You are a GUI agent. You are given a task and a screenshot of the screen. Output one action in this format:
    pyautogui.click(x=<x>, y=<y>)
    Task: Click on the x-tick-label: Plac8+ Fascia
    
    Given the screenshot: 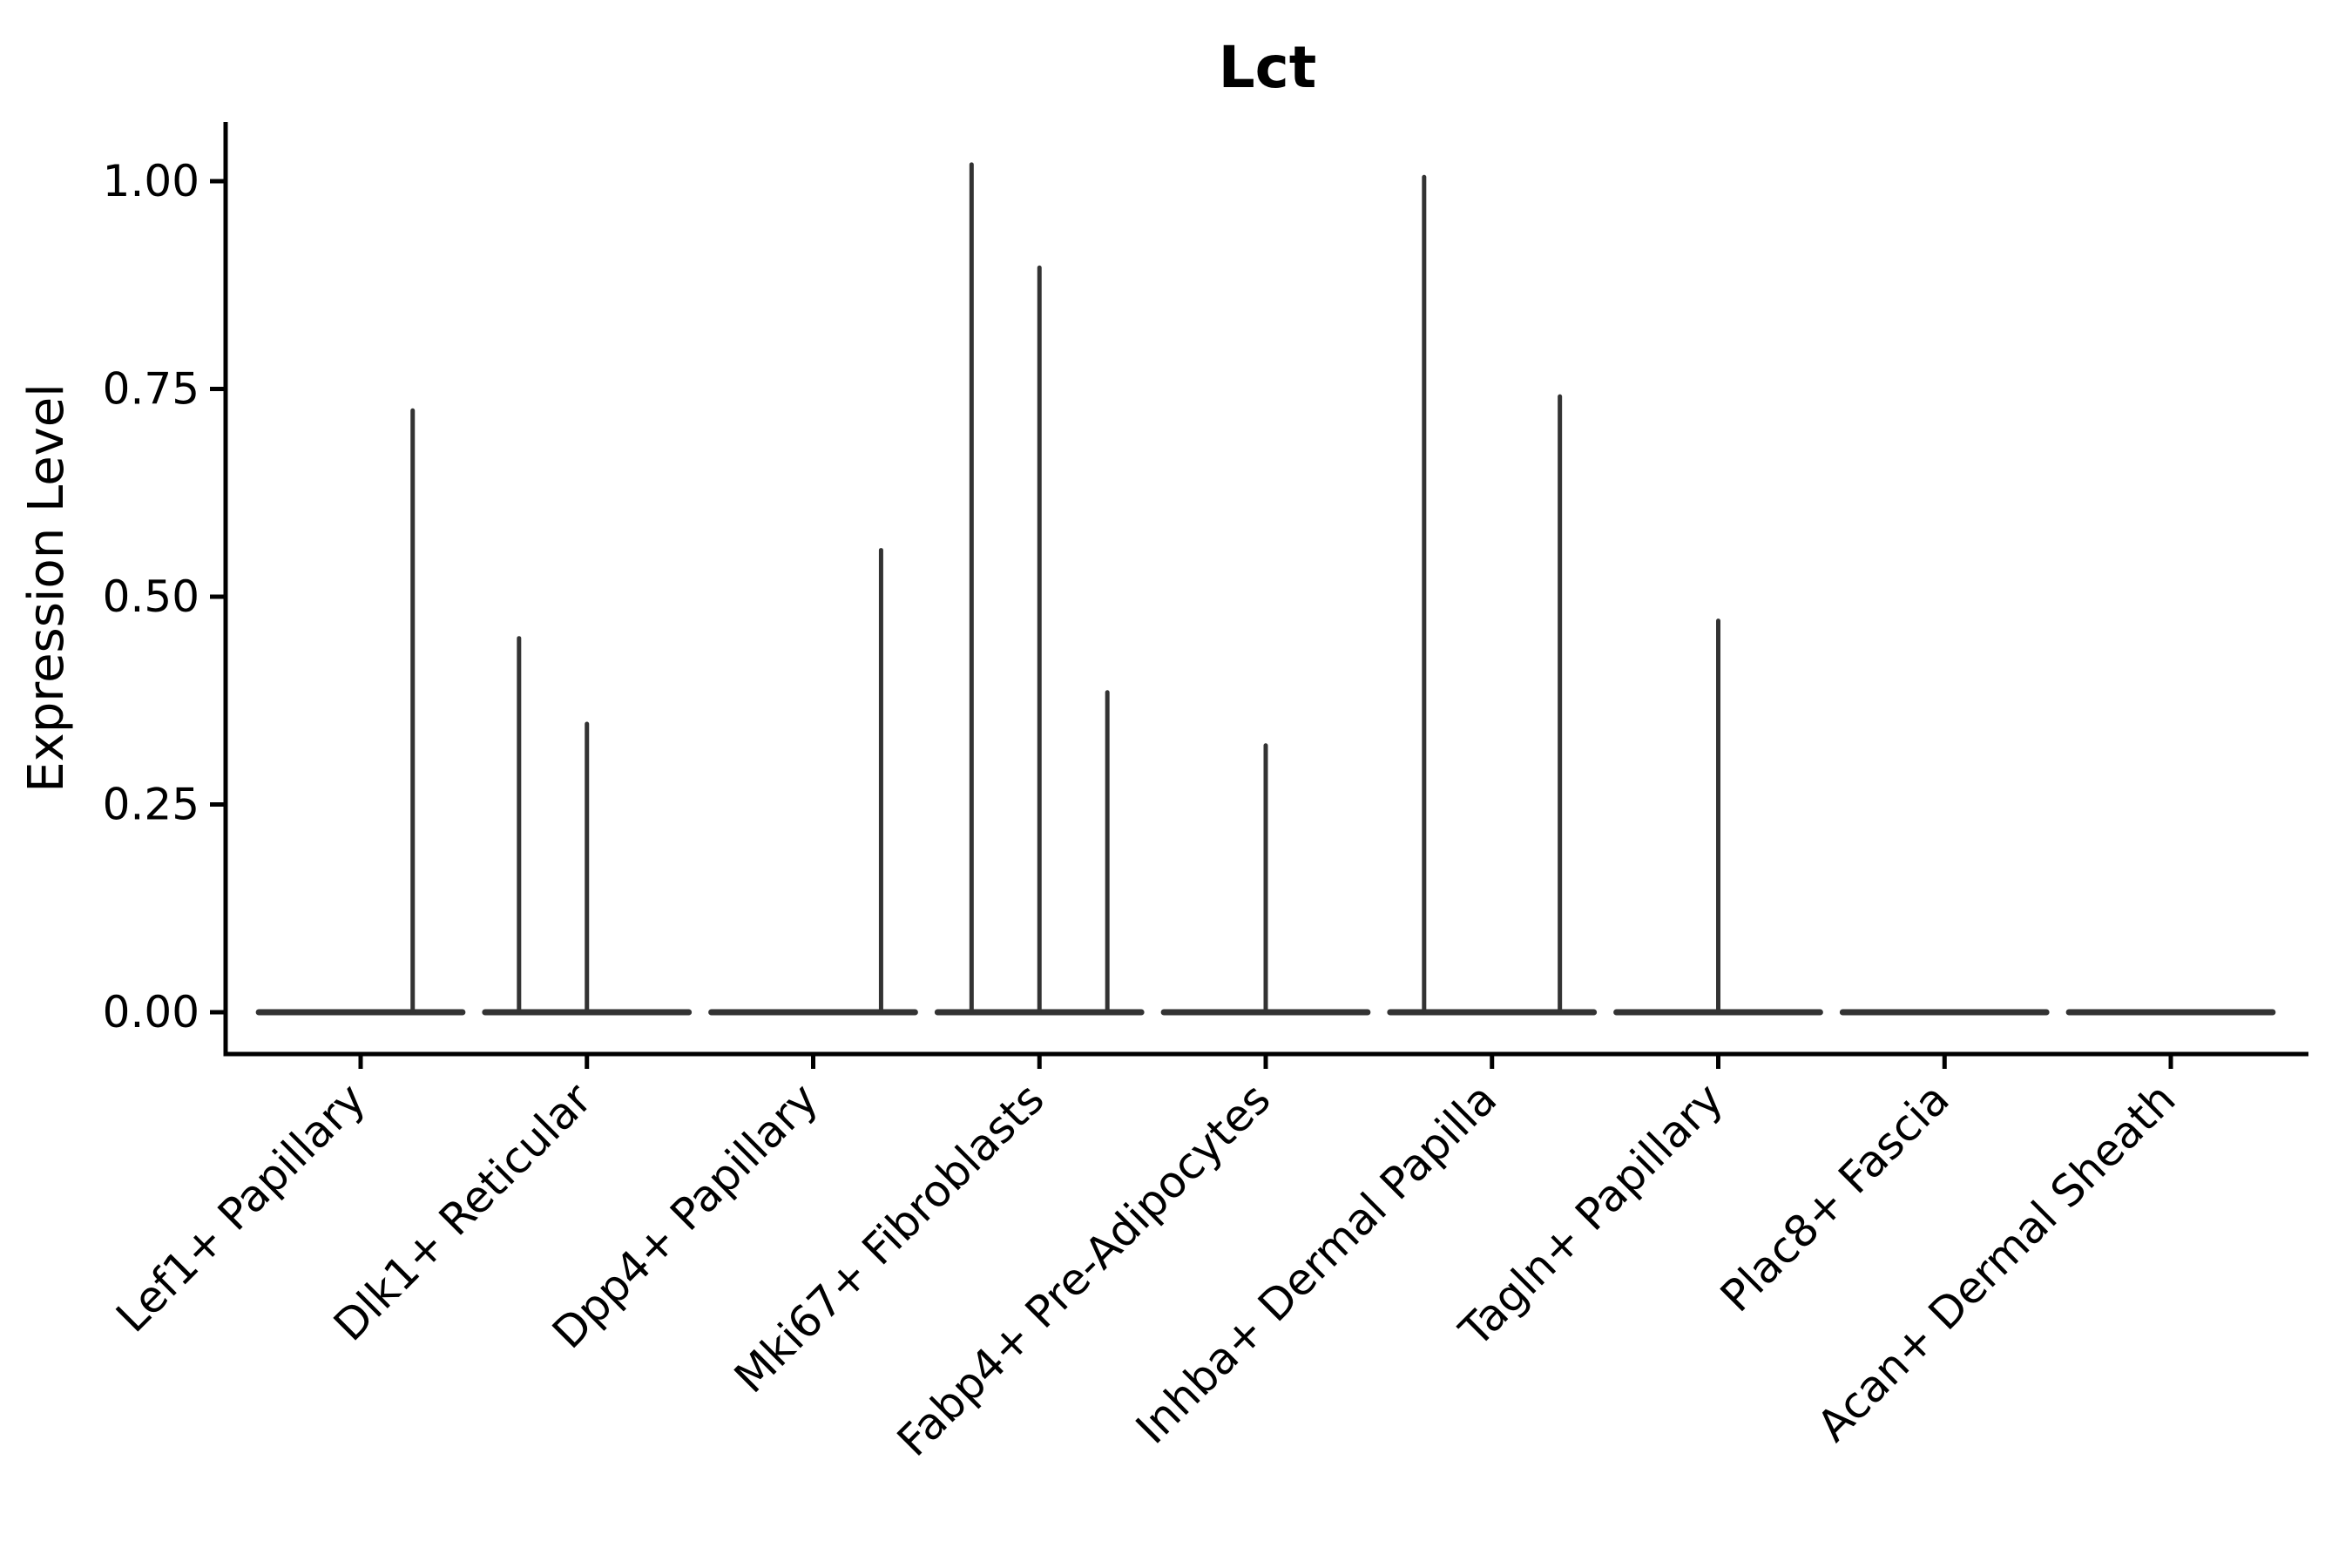 What is the action you would take?
    pyautogui.click(x=1835, y=1197)
    